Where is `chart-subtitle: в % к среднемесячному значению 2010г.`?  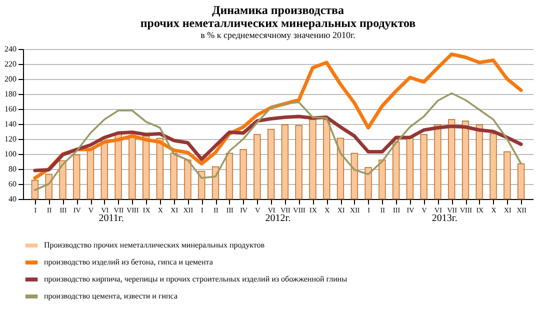
chart-subtitle: в % к среднемесячному значению 2010г. is located at coordinates (278, 35).